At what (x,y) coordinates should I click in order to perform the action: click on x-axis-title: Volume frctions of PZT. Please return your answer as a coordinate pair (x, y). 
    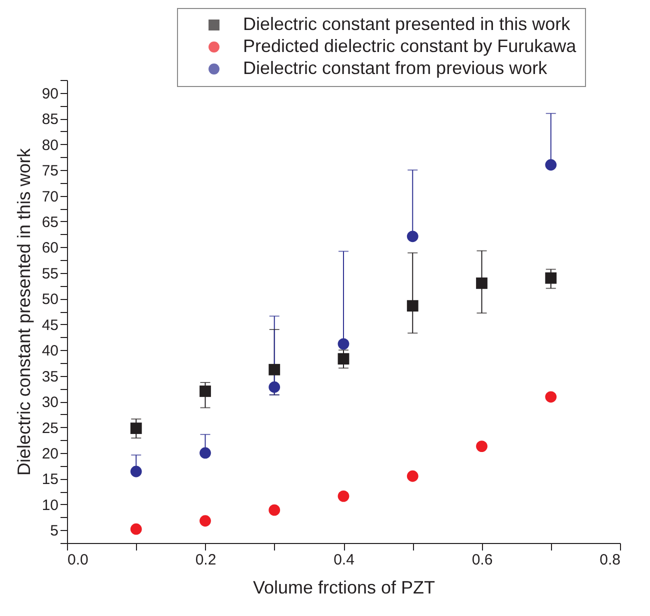
    Looking at the image, I should click on (344, 588).